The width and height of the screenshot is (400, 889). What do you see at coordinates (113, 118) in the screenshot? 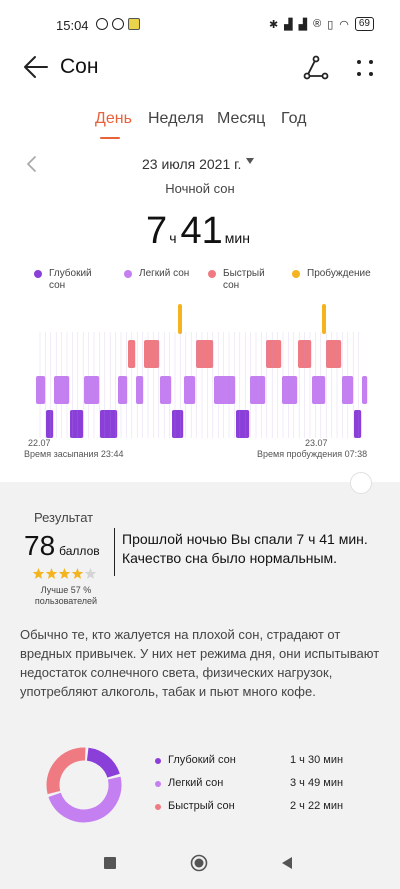
I see `tab-day: День` at bounding box center [113, 118].